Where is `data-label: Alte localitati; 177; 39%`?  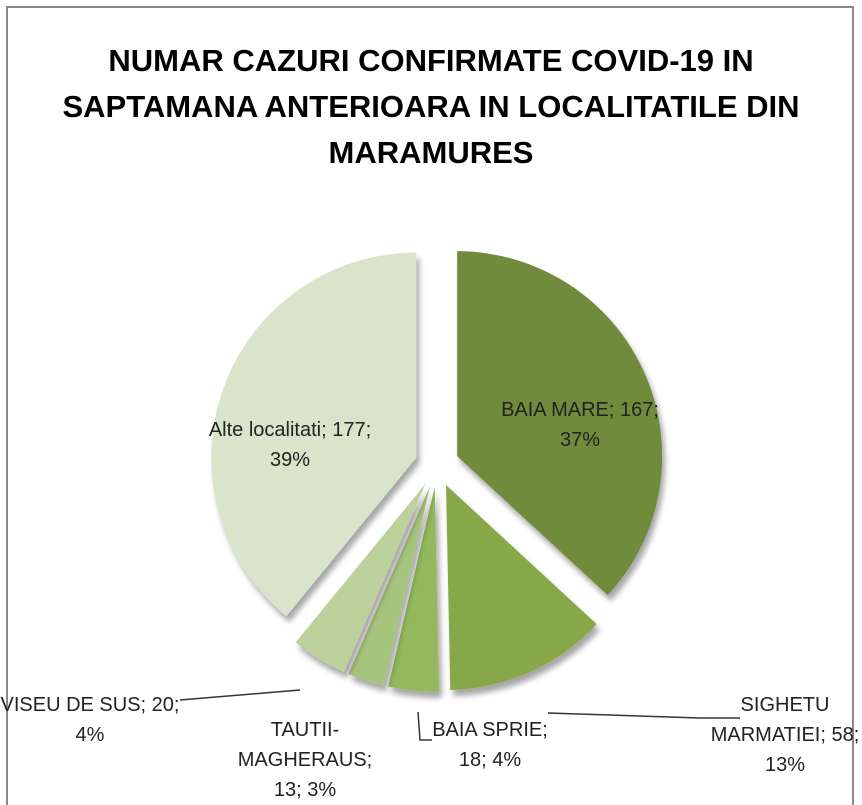 data-label: Alte localitati; 177; 39% is located at coordinates (290, 445).